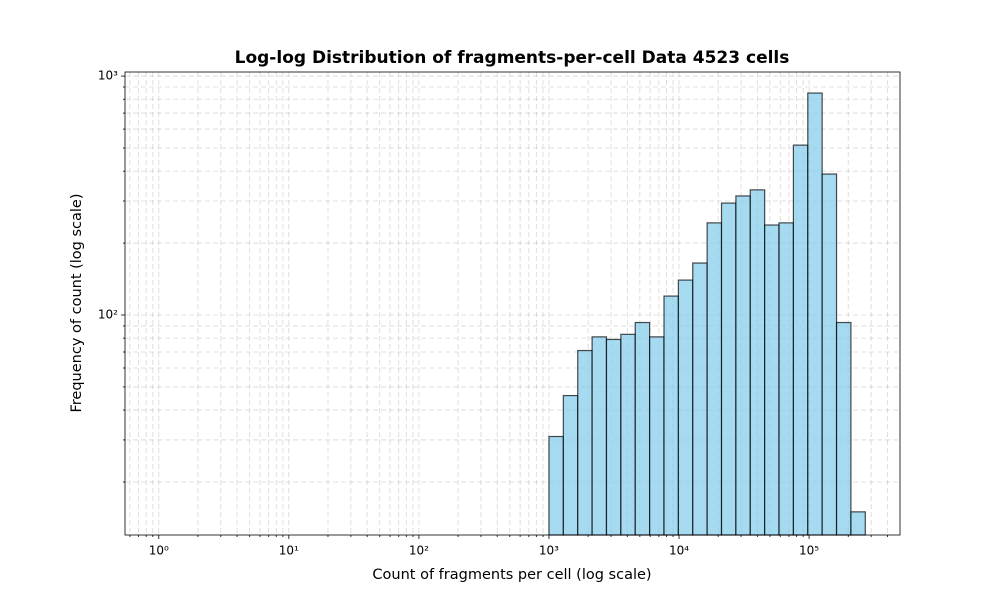 Image resolution: width=1000 pixels, height=600 pixels. What do you see at coordinates (289, 551) in the screenshot?
I see `x-tick-label: 10¹` at bounding box center [289, 551].